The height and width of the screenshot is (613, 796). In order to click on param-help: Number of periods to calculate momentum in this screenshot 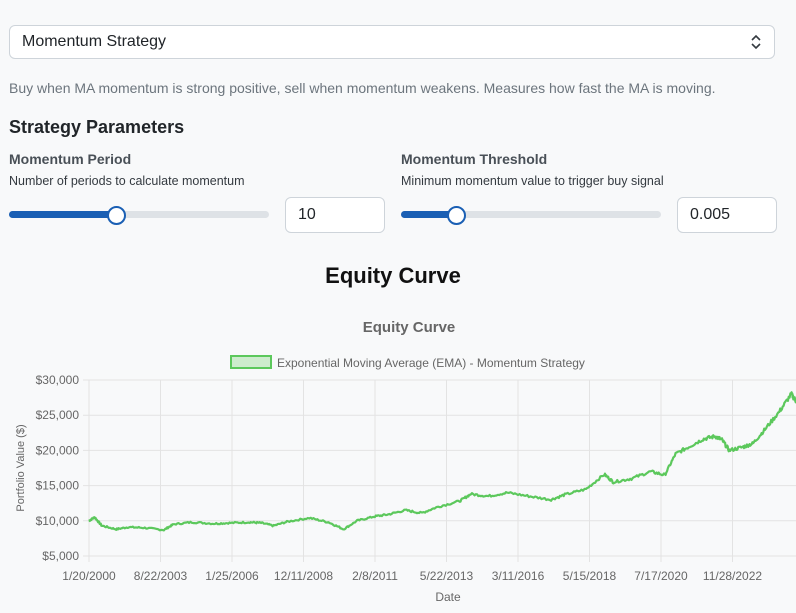, I will do `click(127, 181)`.